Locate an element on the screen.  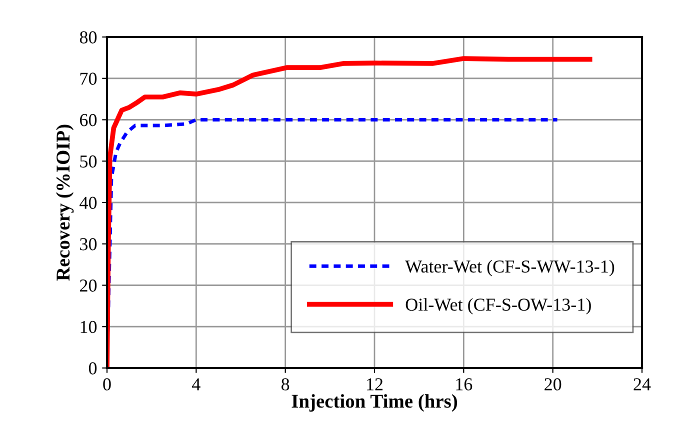
y-tick-label: 30 is located at coordinates (88, 244).